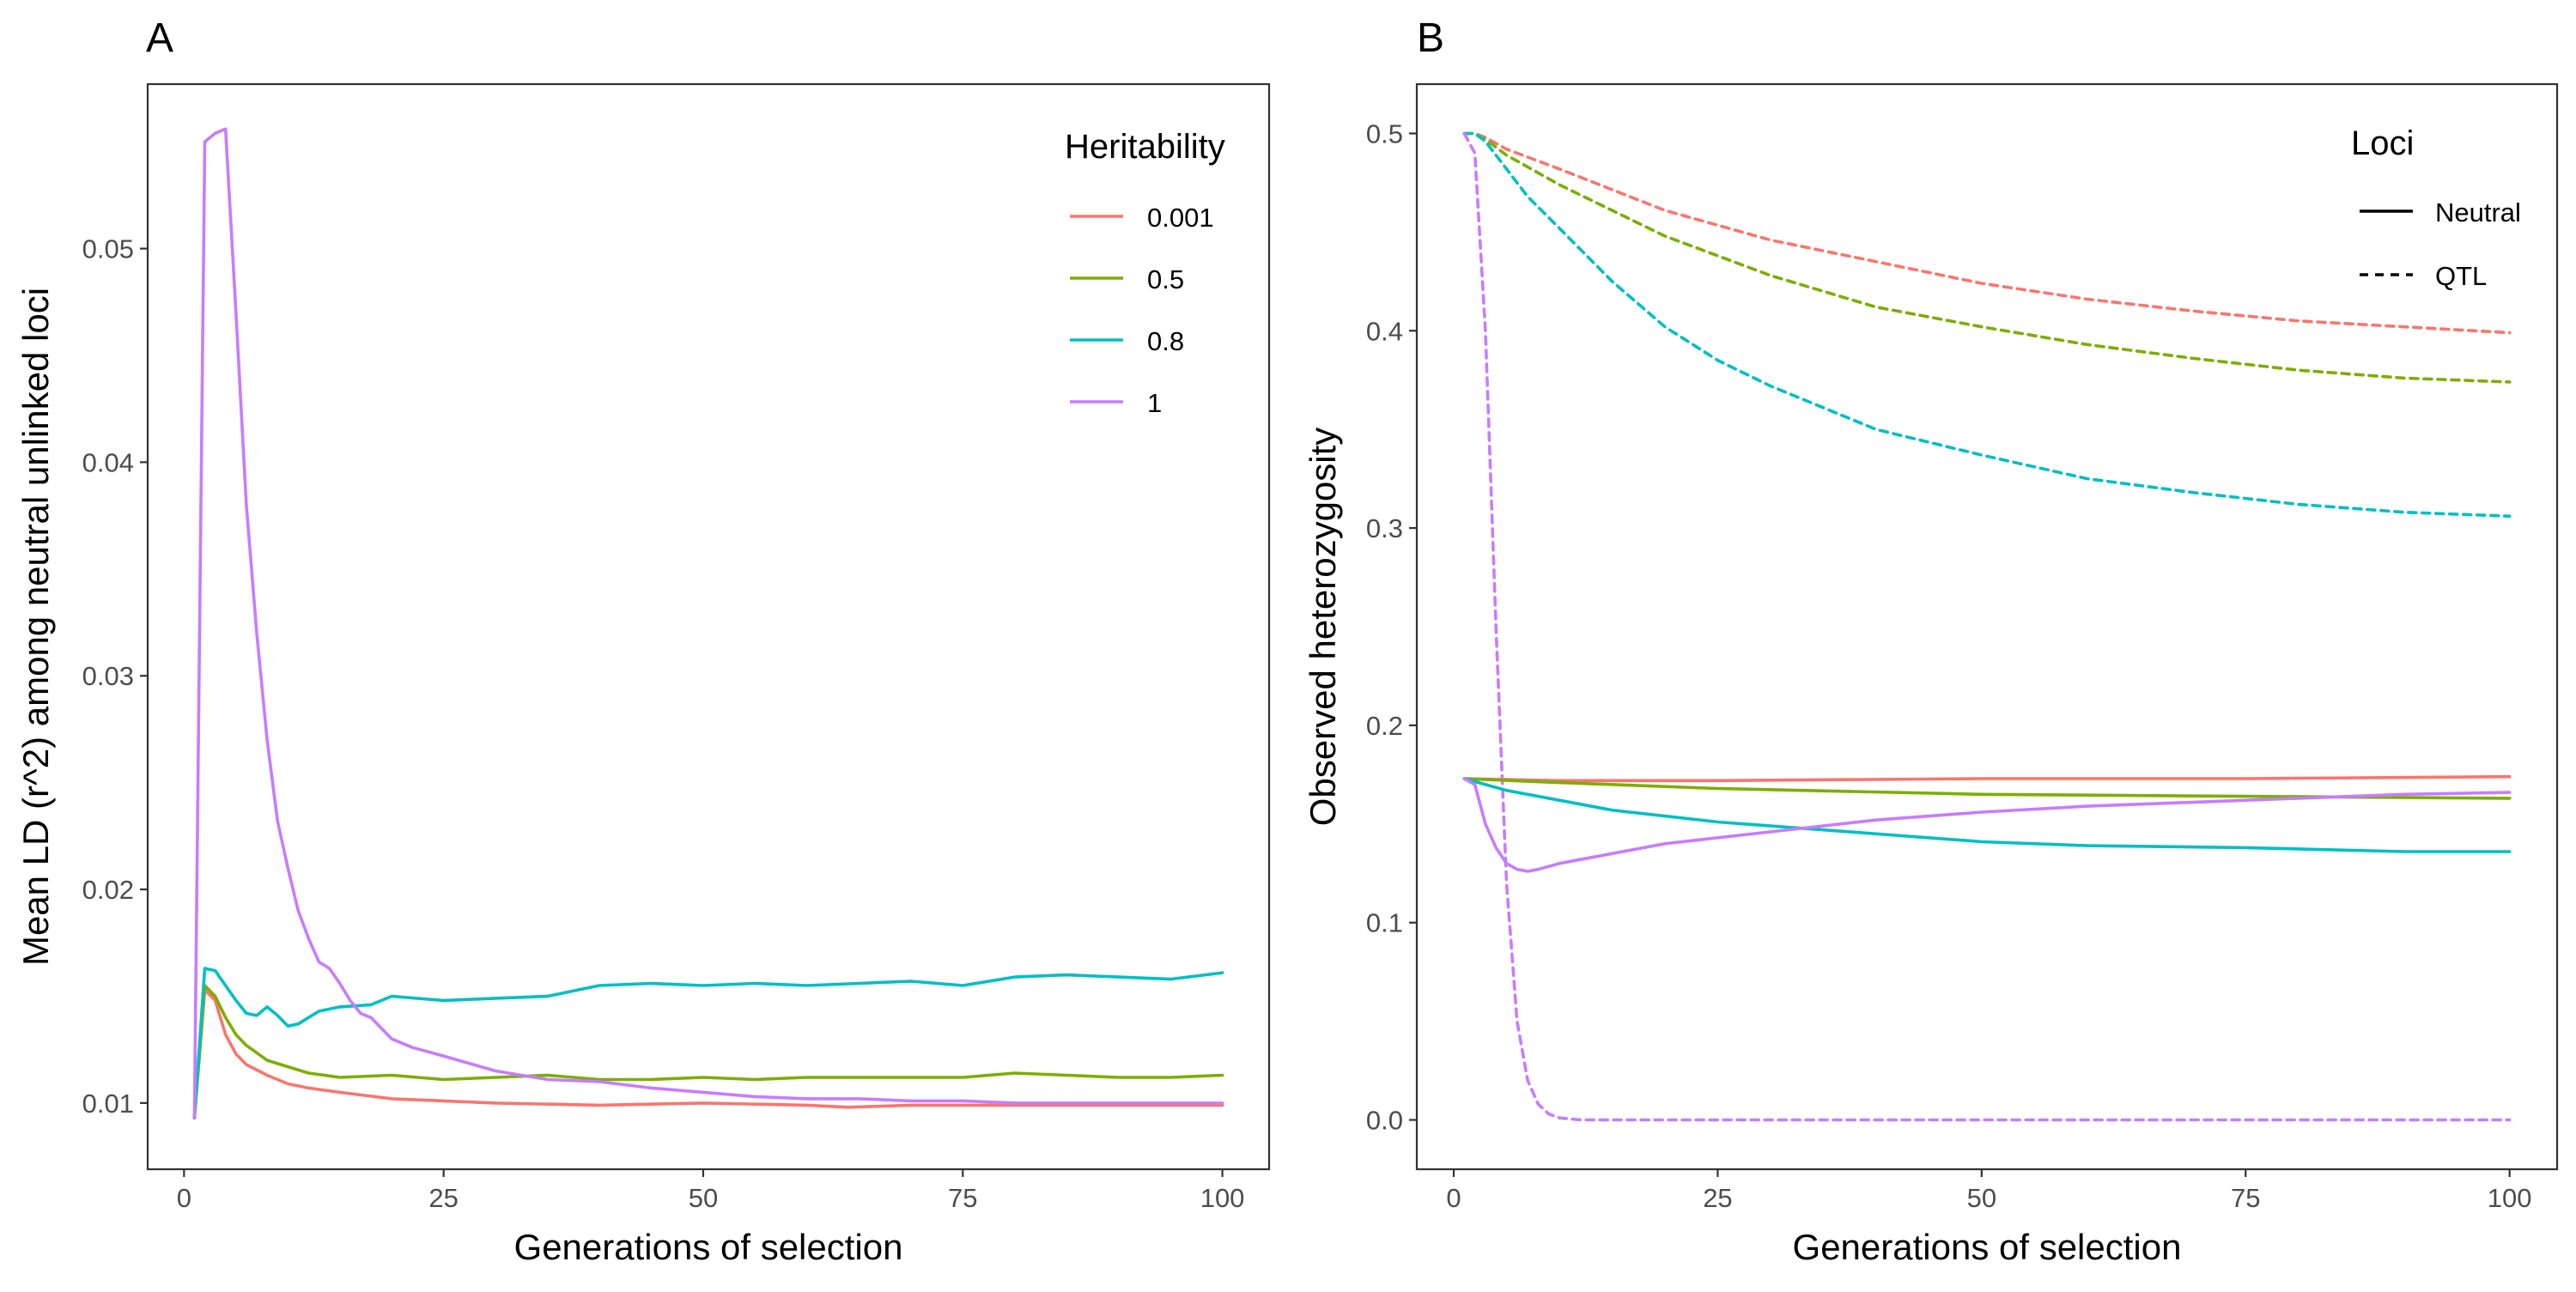  I want to click on panel-a-legend: Heritability 0.001 0.5 0.8 1, so click(1145, 273).